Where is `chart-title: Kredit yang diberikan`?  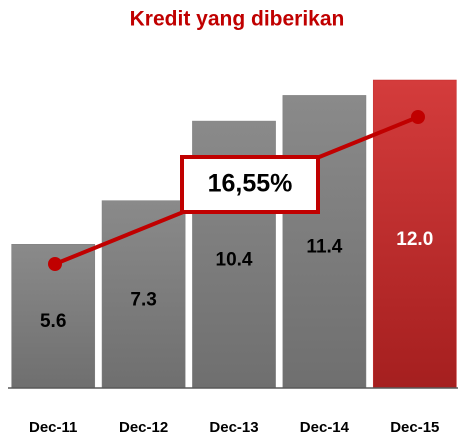 chart-title: Kredit yang diberikan is located at coordinates (237, 19).